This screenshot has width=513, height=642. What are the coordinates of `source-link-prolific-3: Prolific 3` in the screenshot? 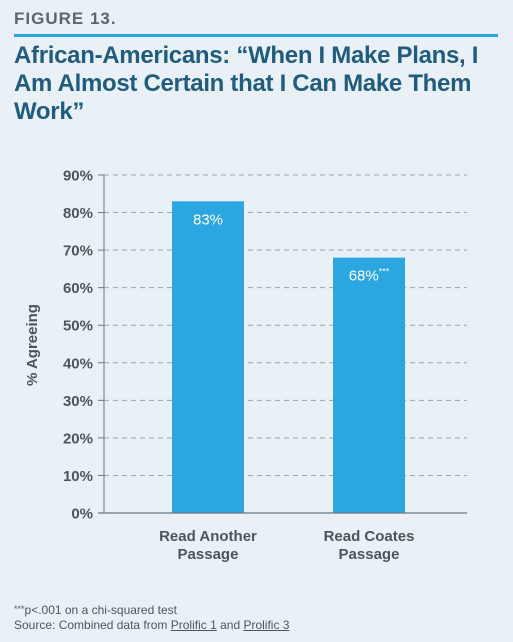 It's located at (266, 625).